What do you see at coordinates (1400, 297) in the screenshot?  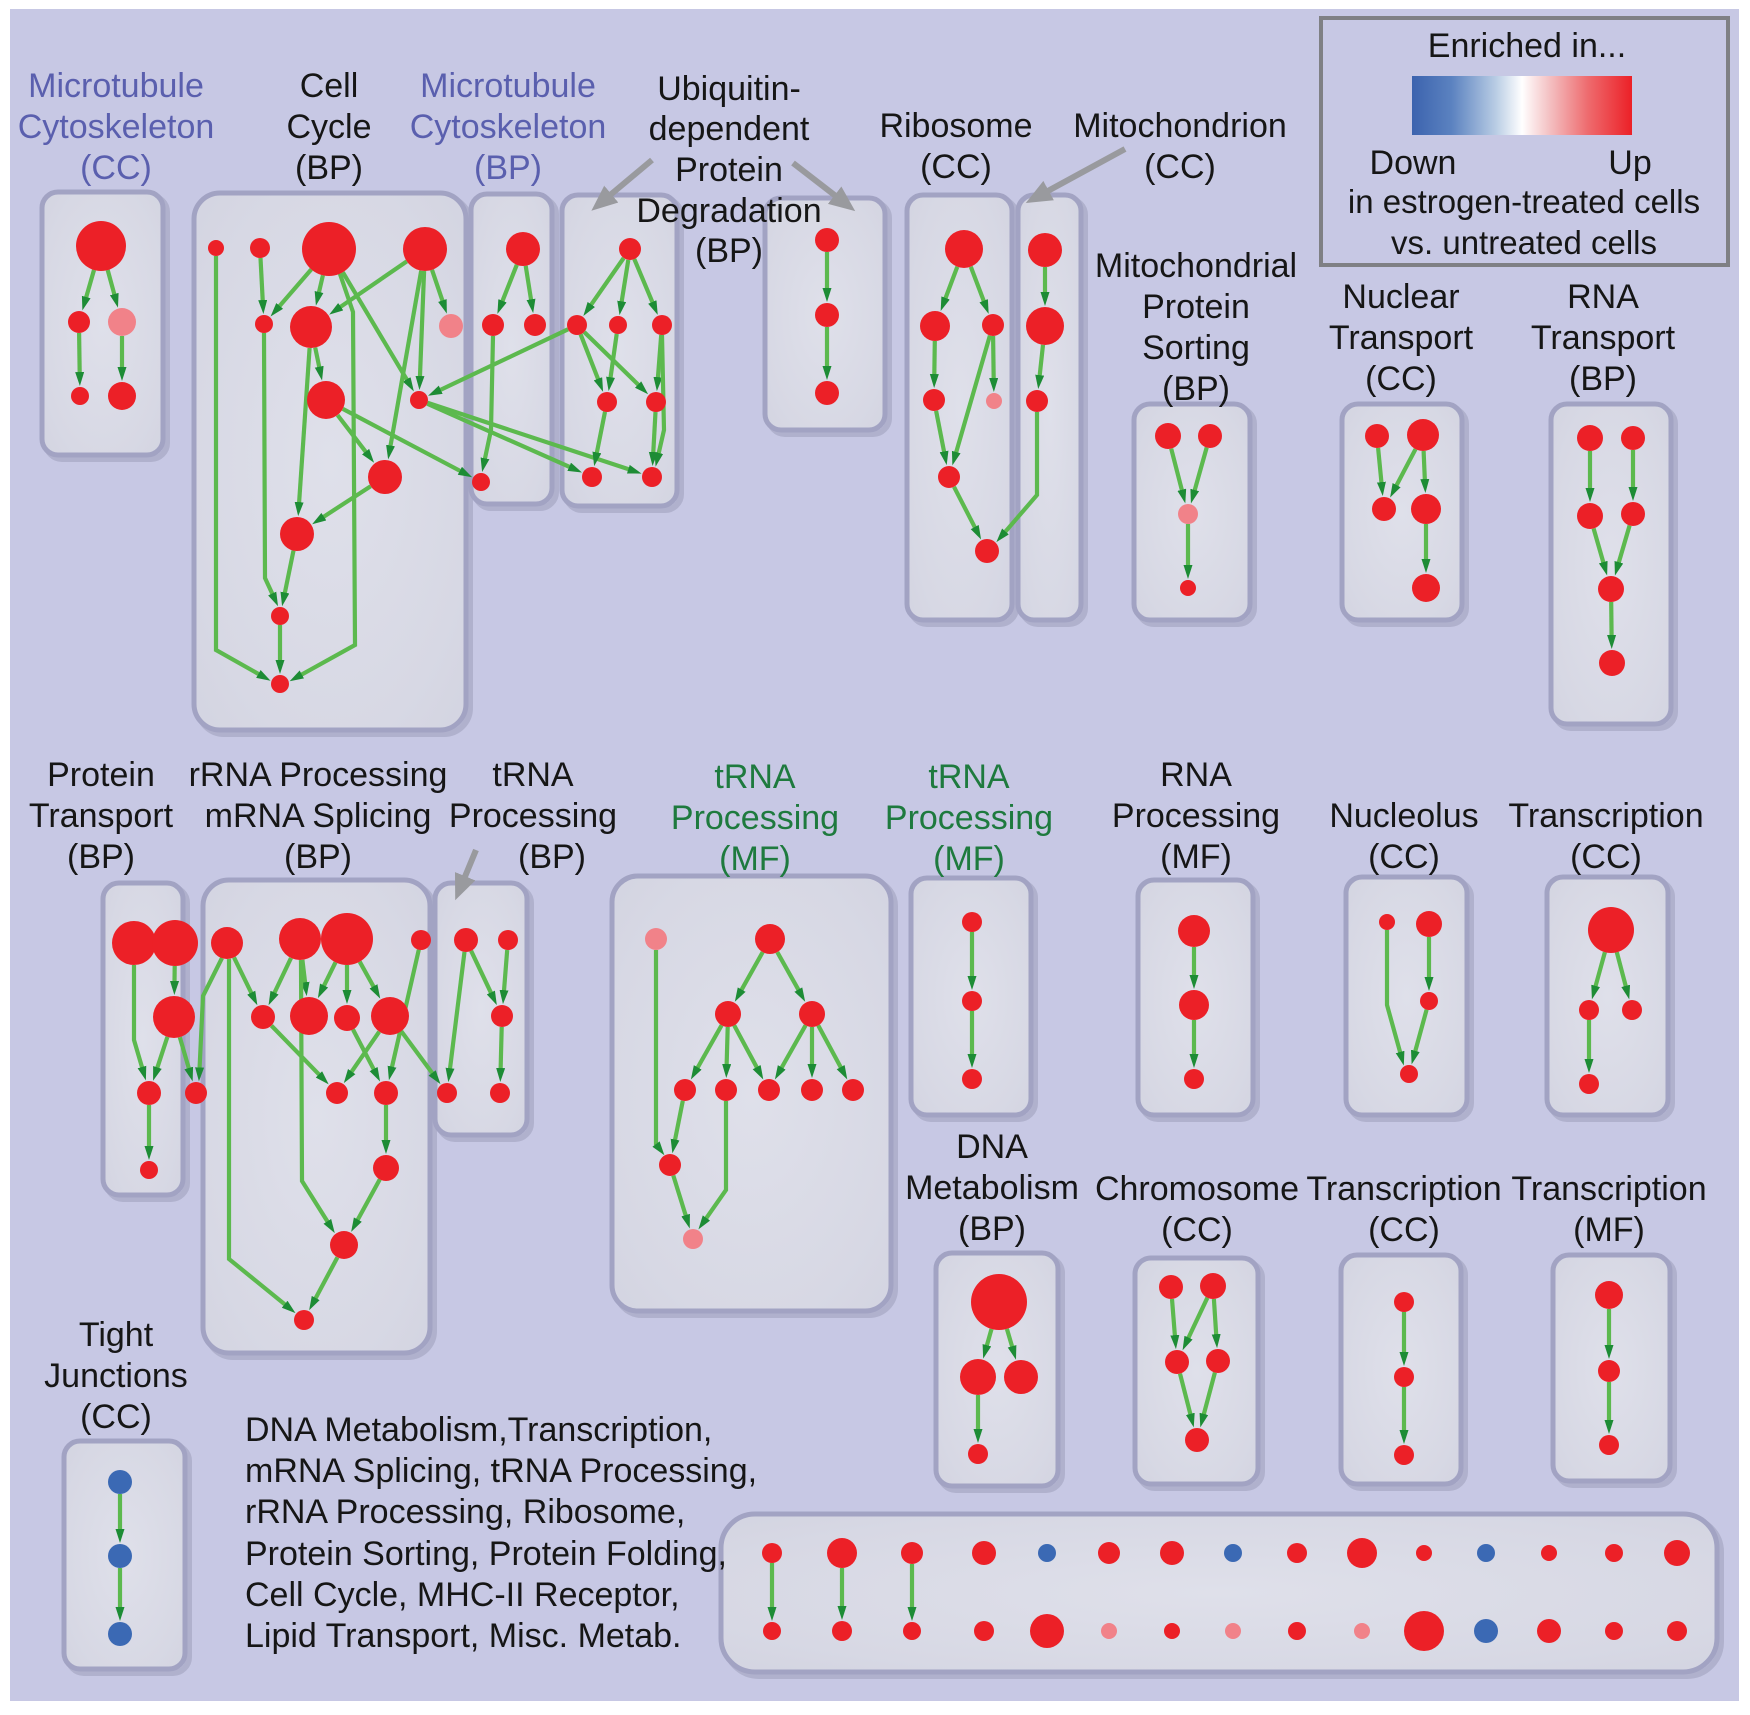 I see `svg-text: Nuclear` at bounding box center [1400, 297].